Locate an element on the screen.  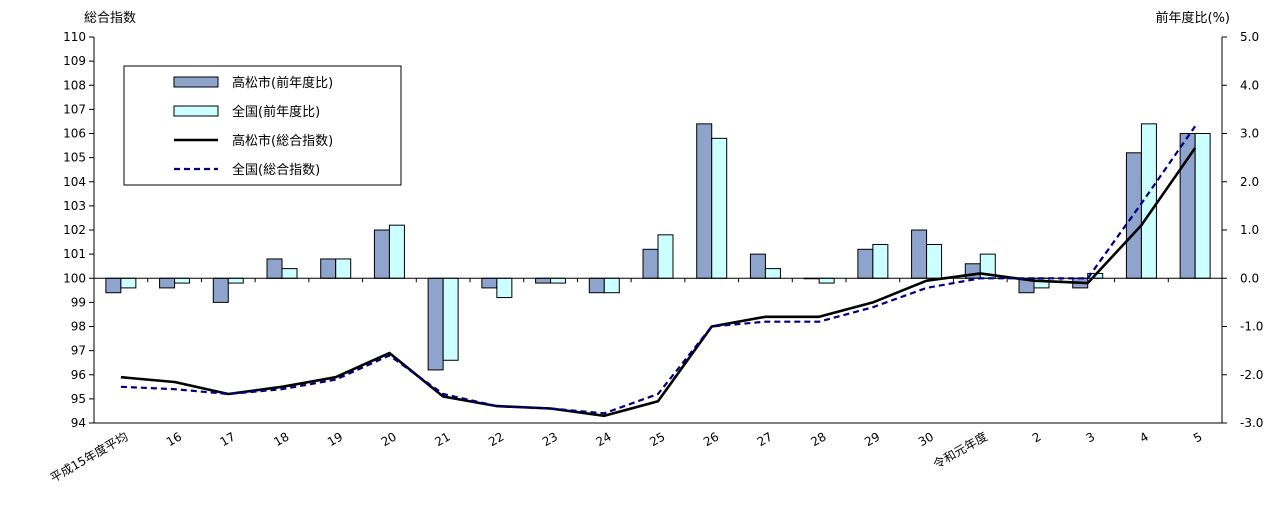
legend-label-2: 高松市(総合指数) is located at coordinates (282, 141).